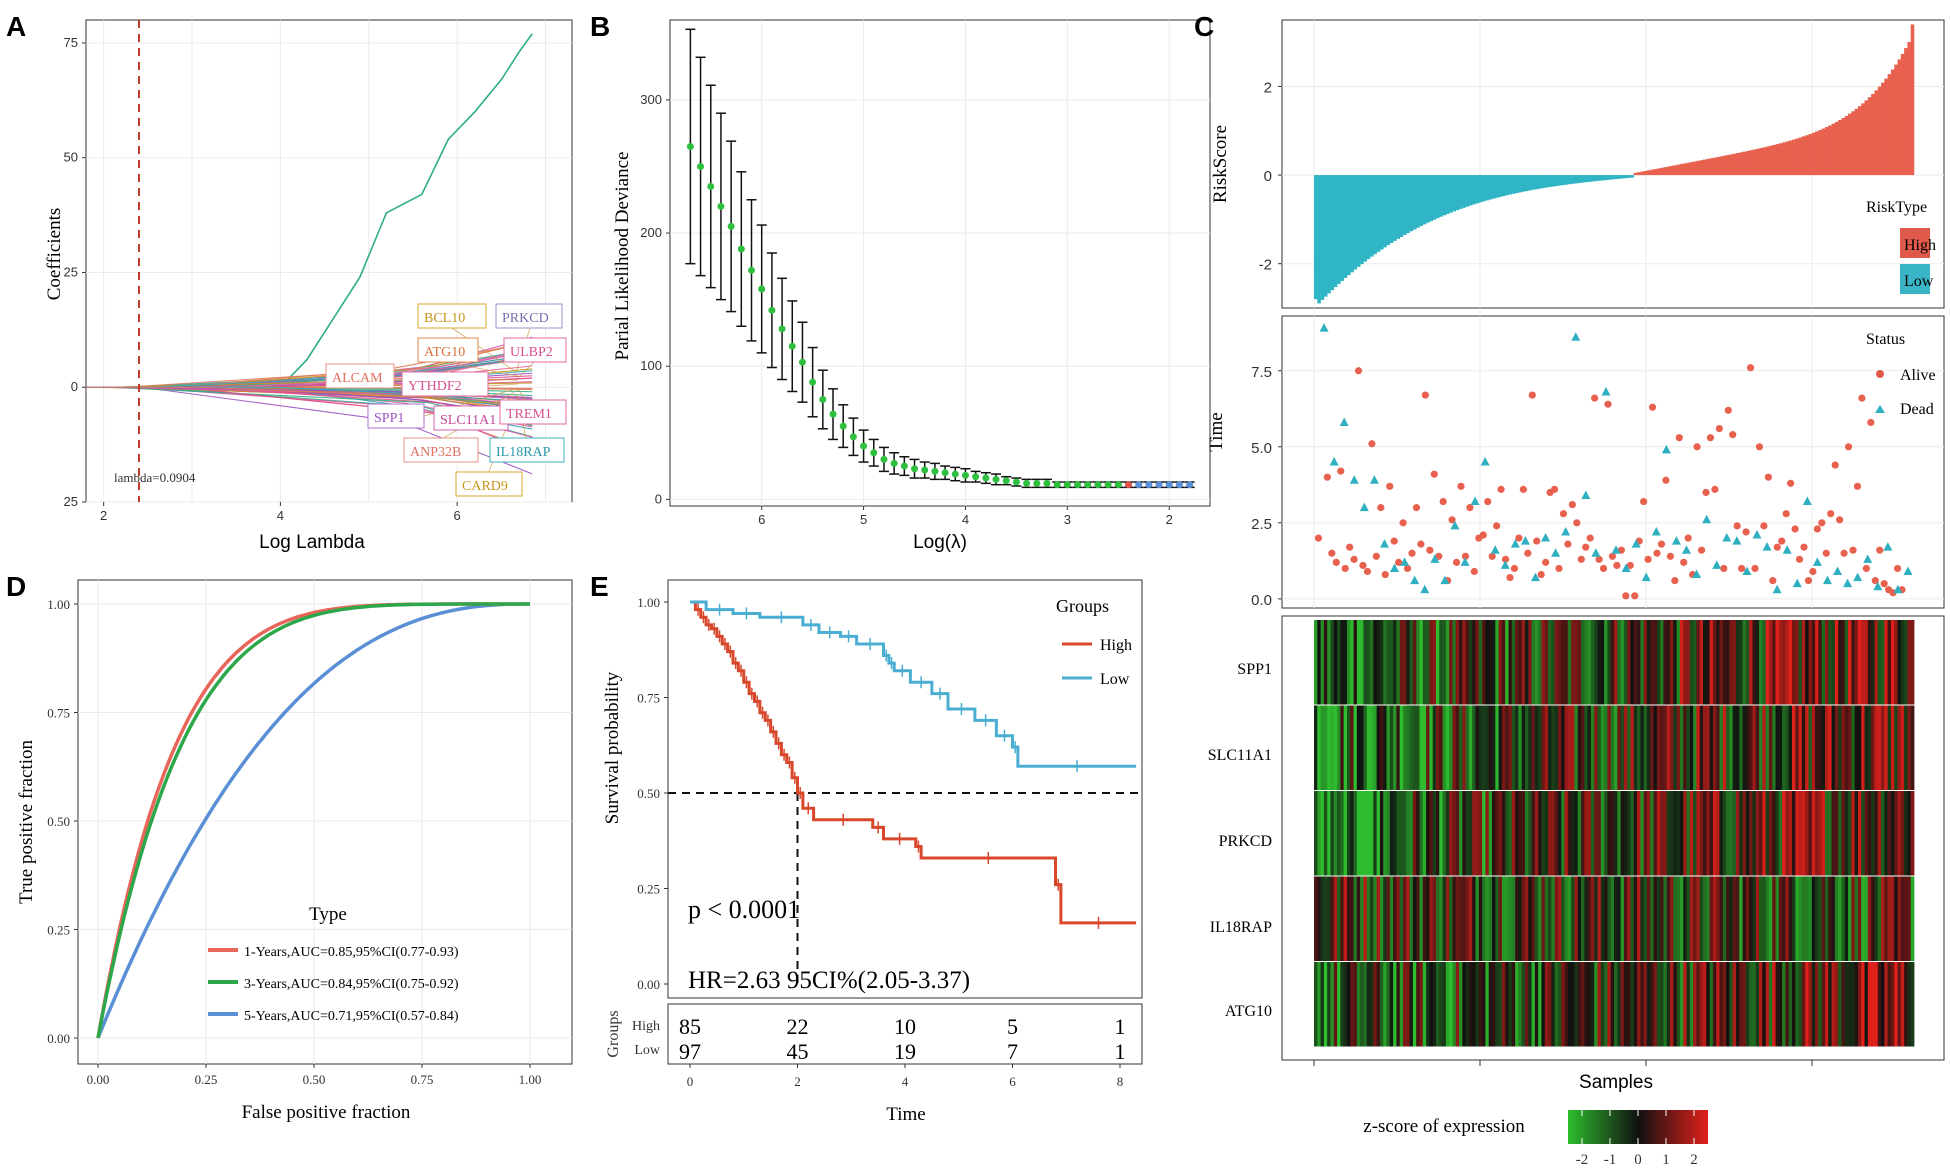 The height and width of the screenshot is (1169, 1950). I want to click on y-tick-label: -2, so click(1265, 265).